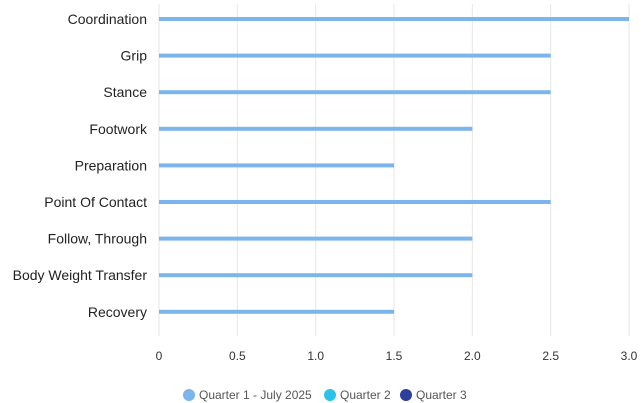 The width and height of the screenshot is (641, 403). I want to click on x-tick-label: 3.0, so click(629, 356).